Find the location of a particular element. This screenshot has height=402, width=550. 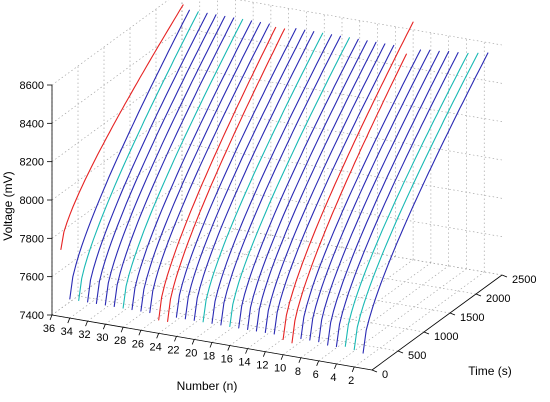

x-tick-label: 36 is located at coordinates (49, 329).